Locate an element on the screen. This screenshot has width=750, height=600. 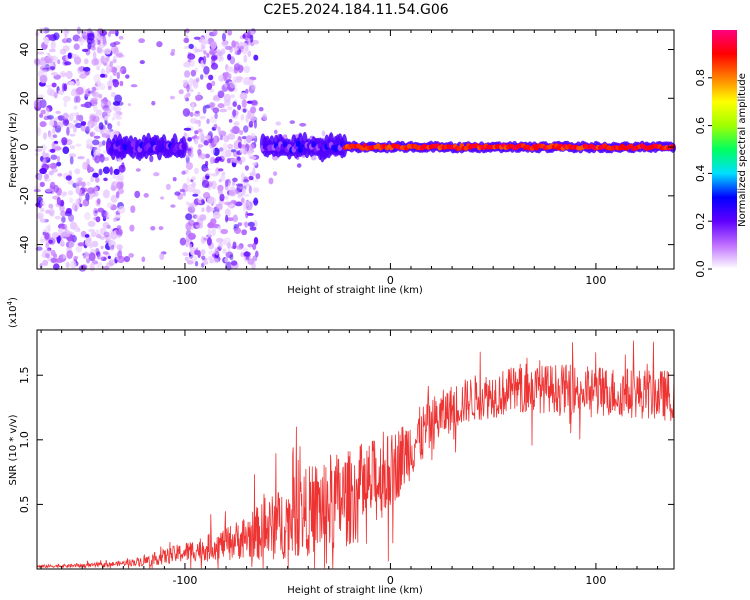
x-tick-label: 0 is located at coordinates (390, 580).